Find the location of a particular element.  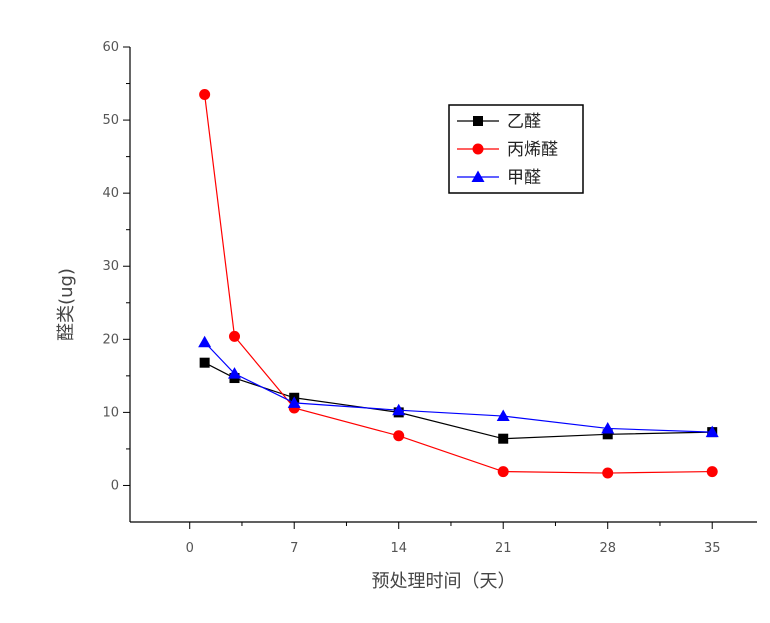

y-tick-label: 10 is located at coordinates (110, 412).